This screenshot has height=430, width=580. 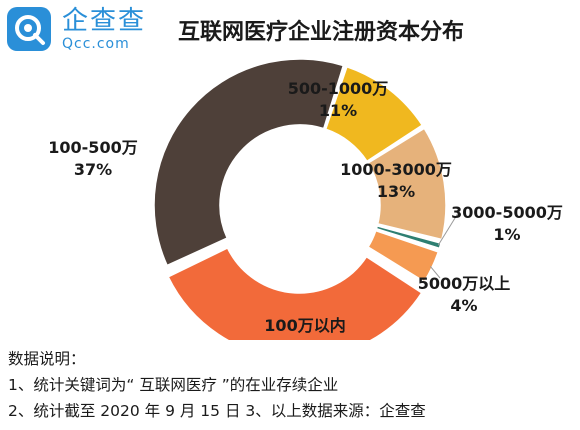 I want to click on leader-line-5000万以上, so click(x=435, y=272).